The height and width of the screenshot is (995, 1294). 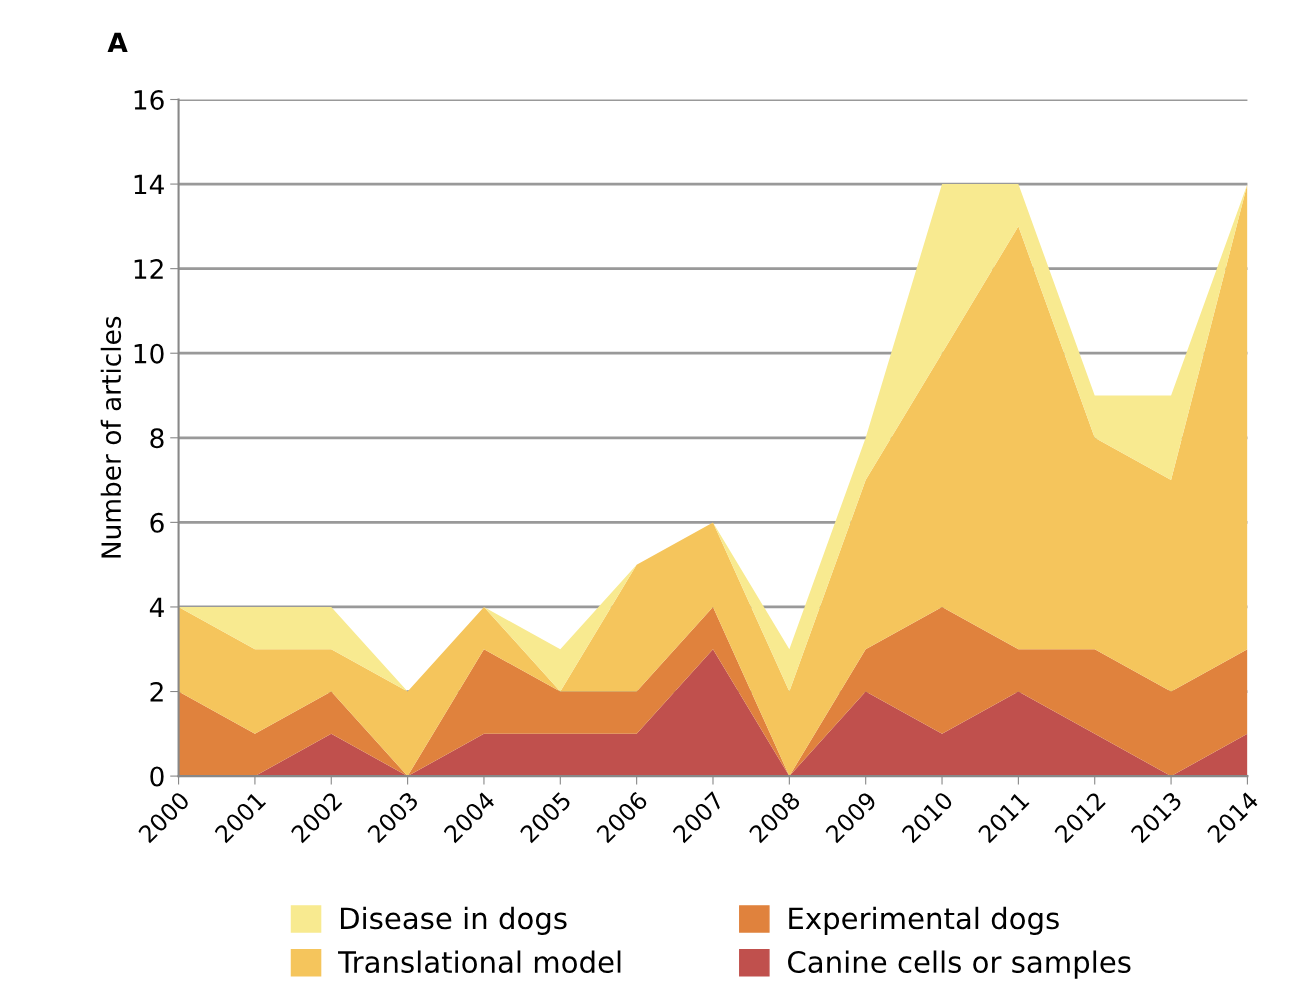 I want to click on y-tick-label: 10, so click(x=149, y=353).